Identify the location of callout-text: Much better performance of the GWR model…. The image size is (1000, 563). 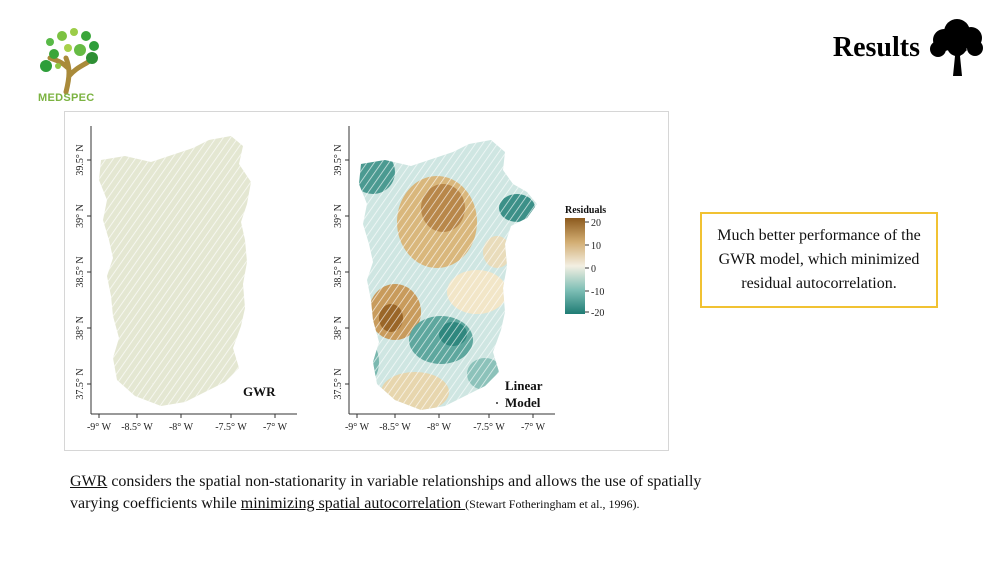
(819, 259).